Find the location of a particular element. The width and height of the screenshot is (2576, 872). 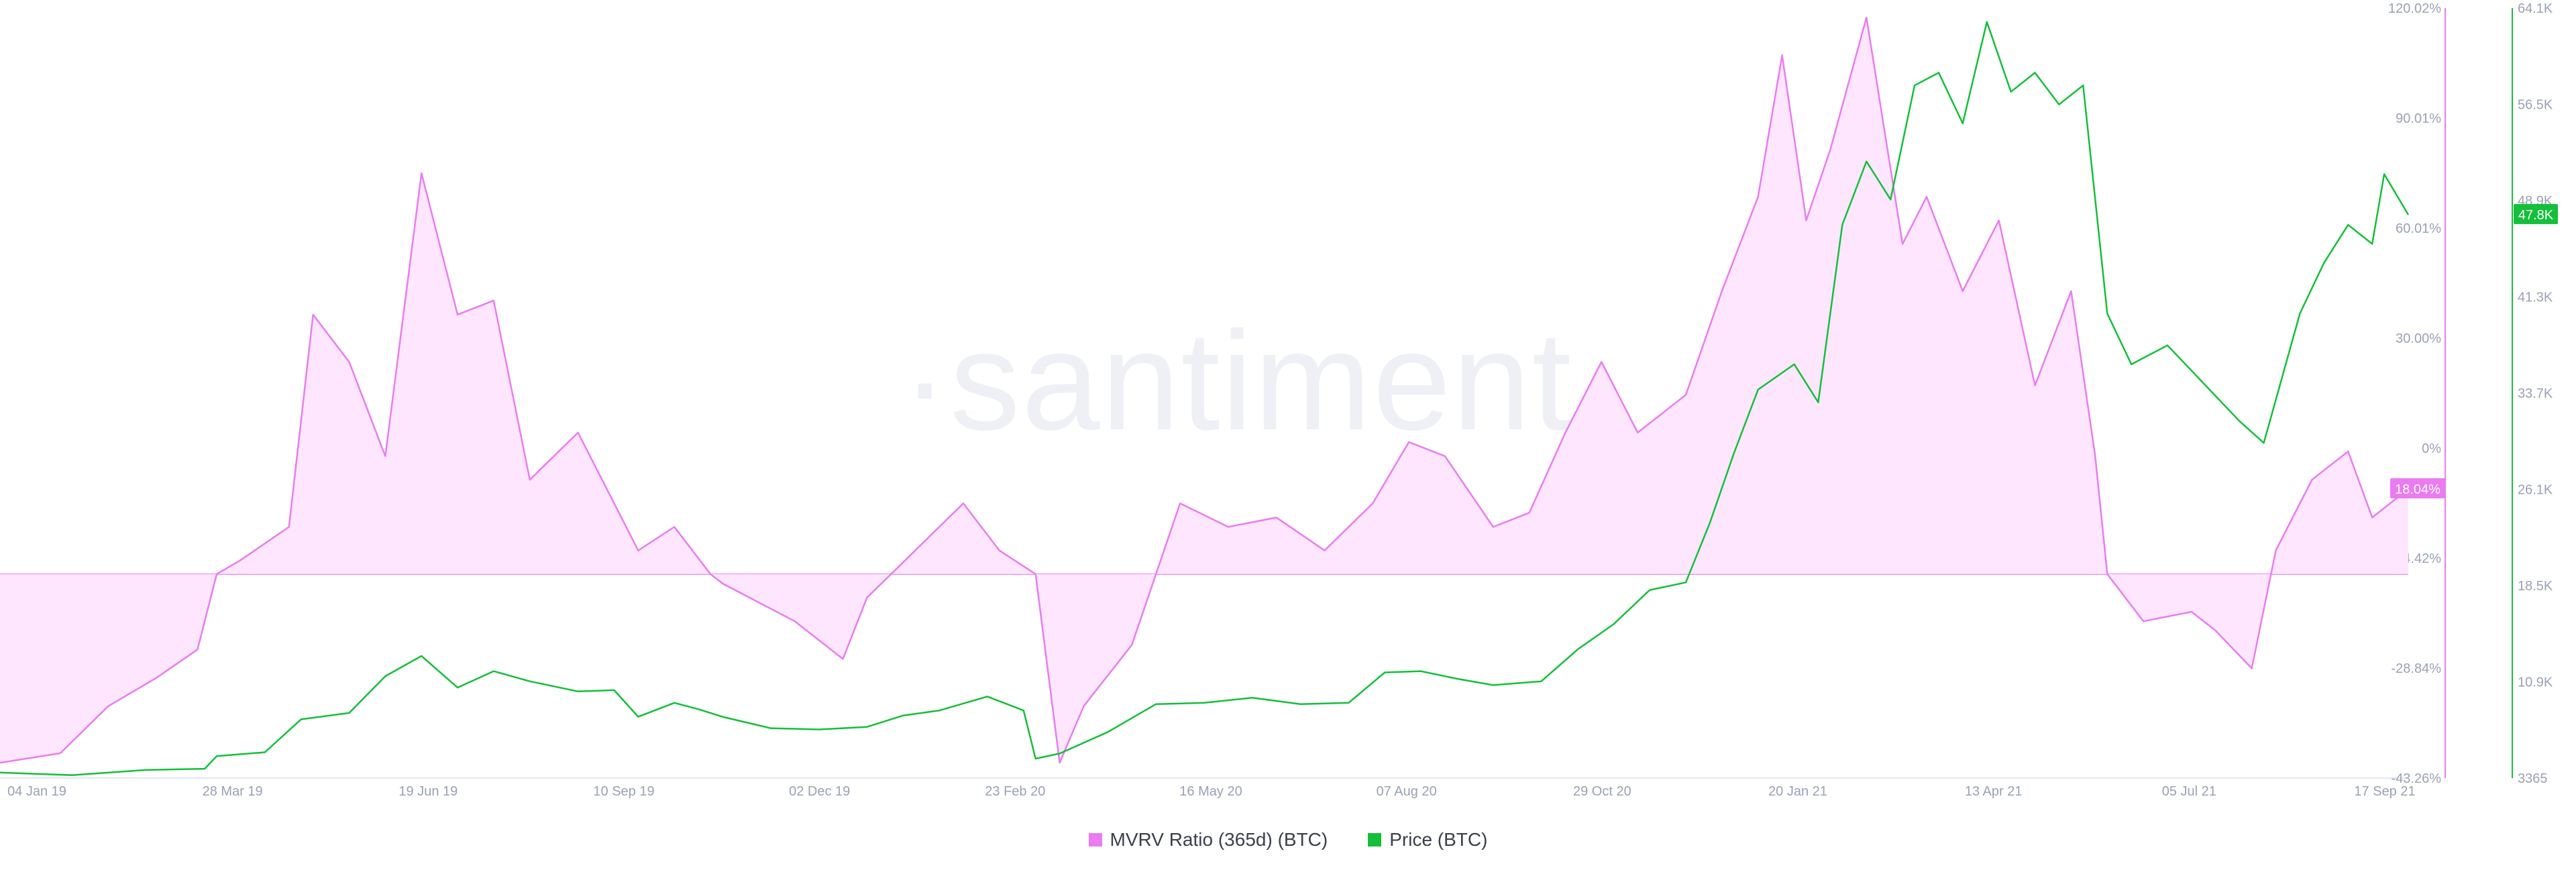

legend-swatch-mvrv is located at coordinates (1095, 840).